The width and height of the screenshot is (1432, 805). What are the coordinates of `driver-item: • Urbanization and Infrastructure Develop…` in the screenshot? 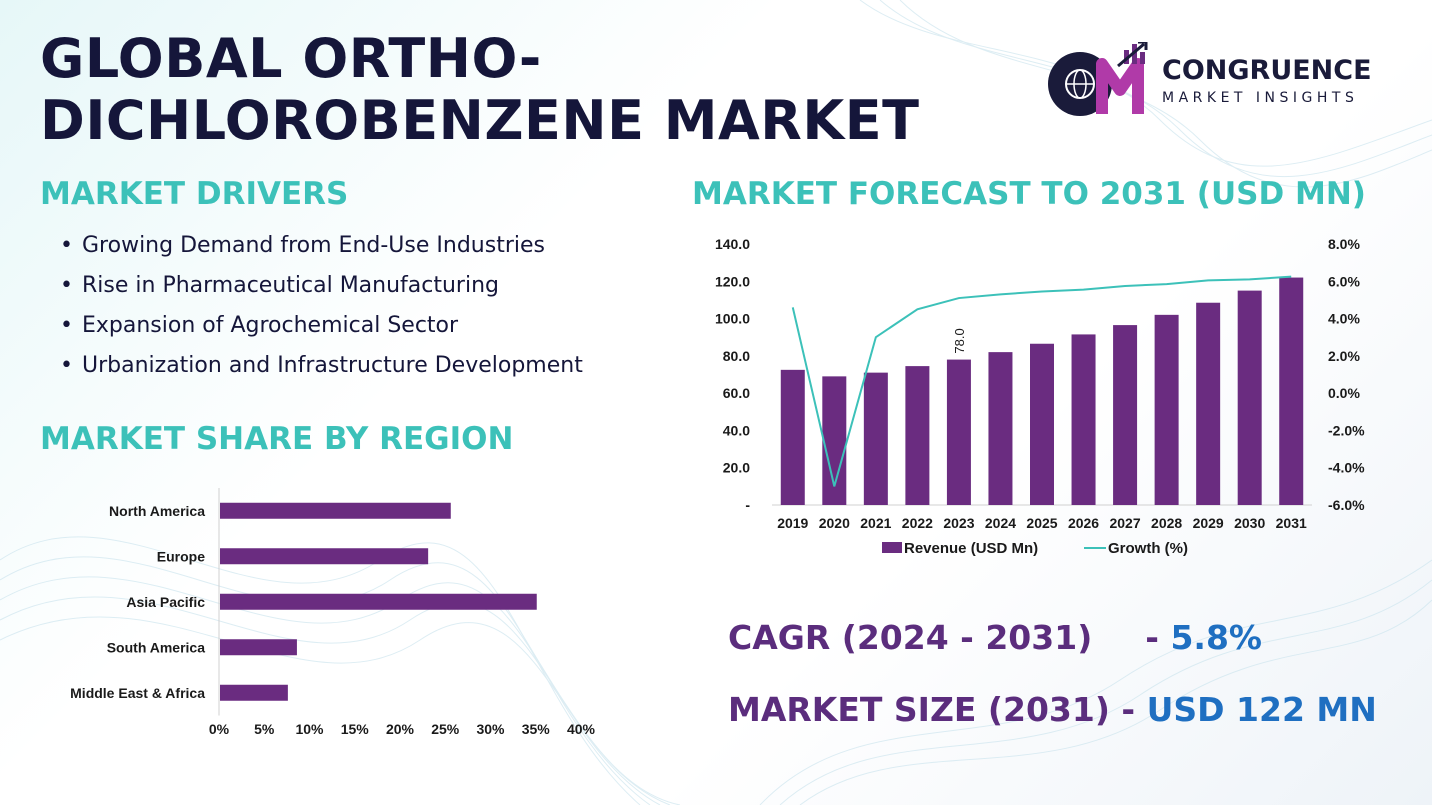 It's located at (321, 368).